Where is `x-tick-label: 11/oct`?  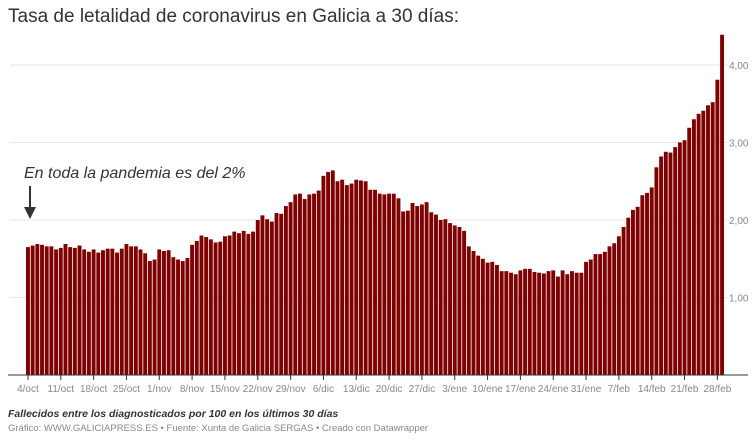
x-tick-label: 11/oct is located at coordinates (61, 389).